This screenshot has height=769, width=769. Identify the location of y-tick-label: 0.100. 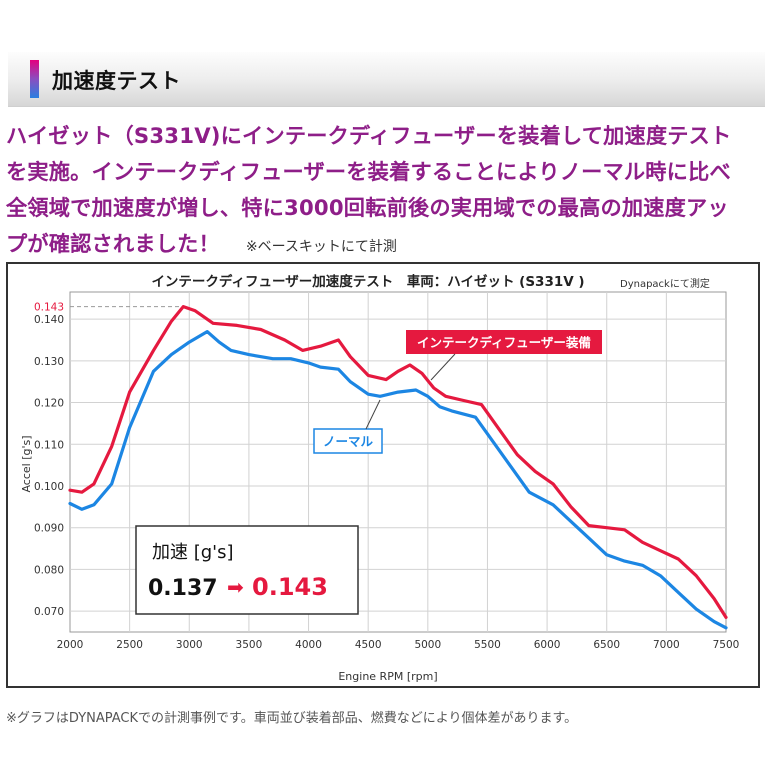
(49, 487).